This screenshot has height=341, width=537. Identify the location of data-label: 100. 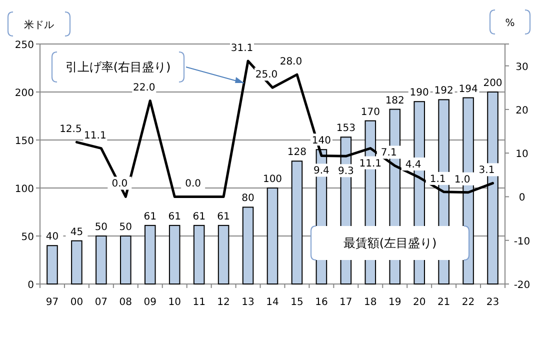
(272, 179).